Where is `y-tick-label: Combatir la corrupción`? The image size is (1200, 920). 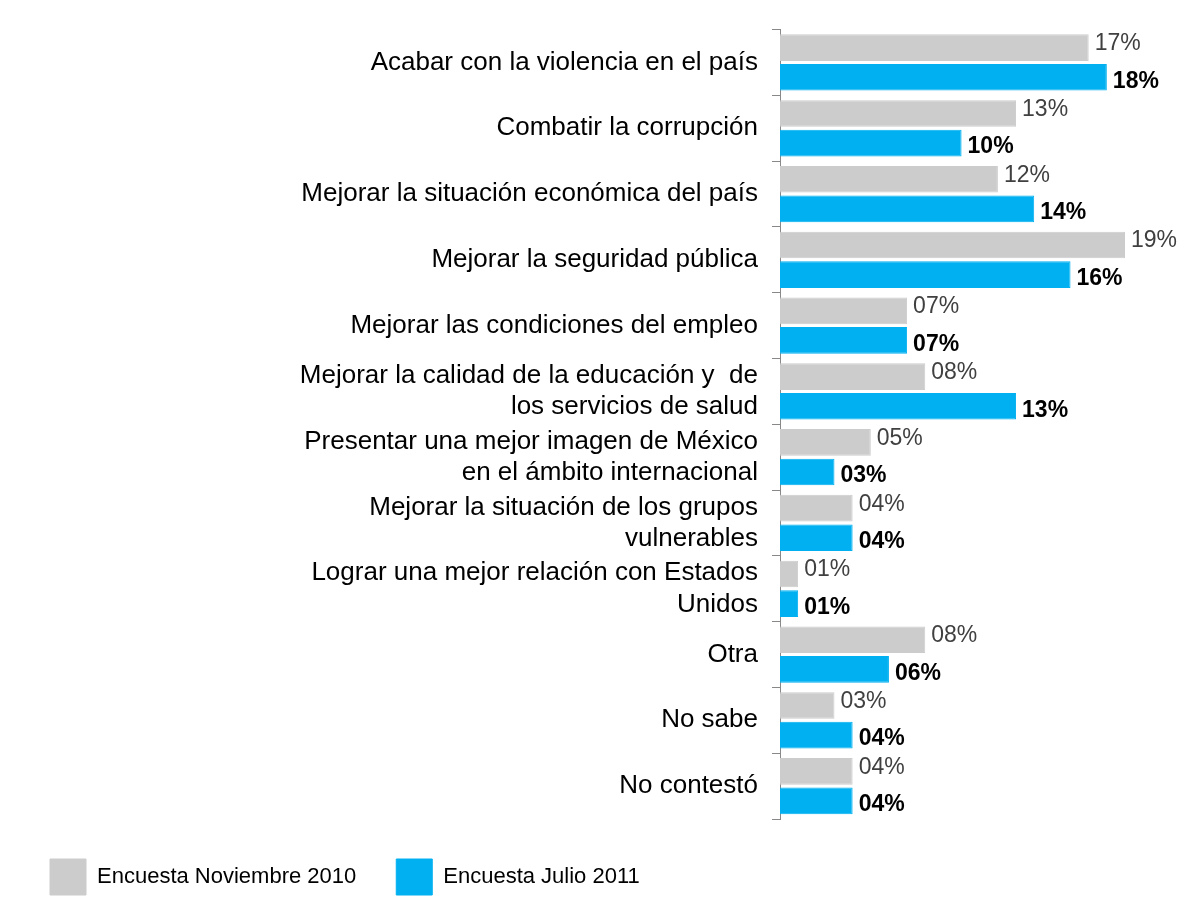 y-tick-label: Combatir la corrupción is located at coordinates (627, 126).